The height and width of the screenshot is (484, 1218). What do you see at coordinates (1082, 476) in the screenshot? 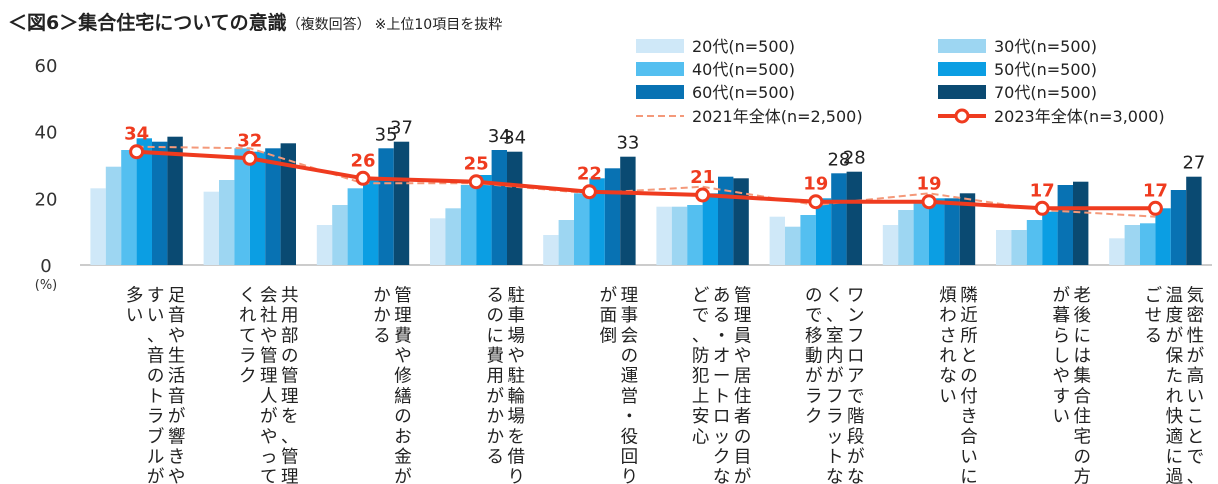
I see `svg-text: 方` at bounding box center [1082, 476].